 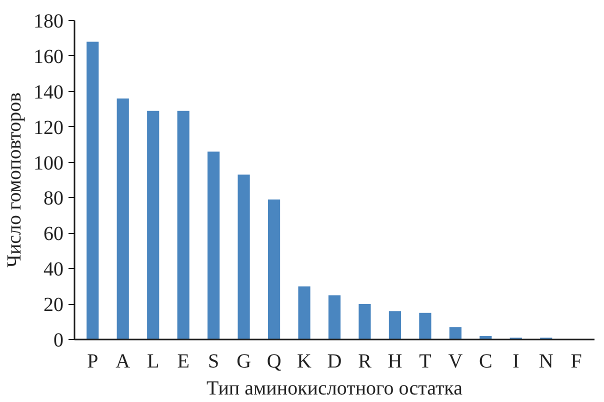 What do you see at coordinates (153, 361) in the screenshot?
I see `x-tick-label: L` at bounding box center [153, 361].